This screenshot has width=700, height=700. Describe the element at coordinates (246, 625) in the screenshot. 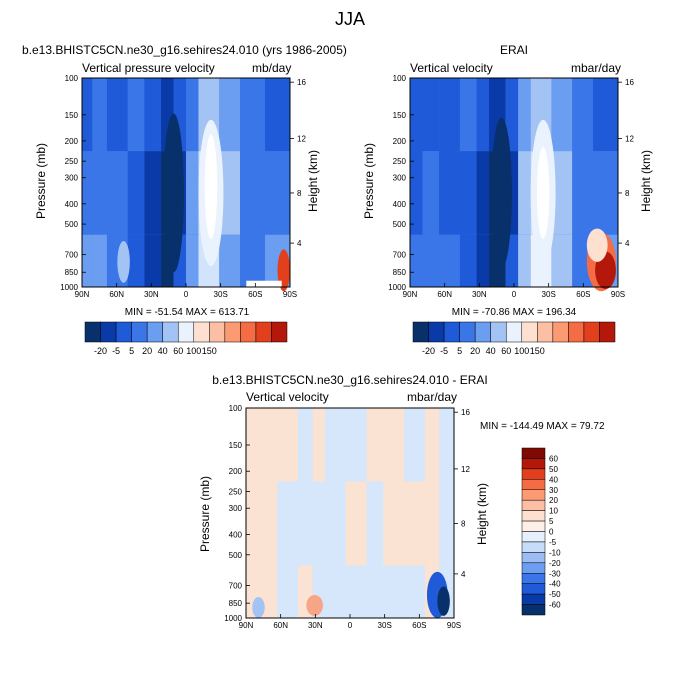

I see `panel3-xtick-label: 90N` at that location.